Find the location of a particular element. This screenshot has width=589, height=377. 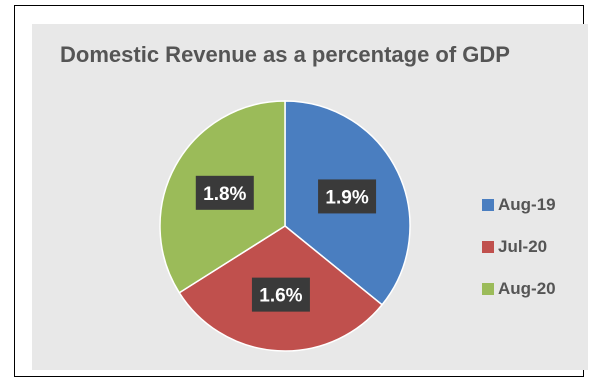

chart-title: Domestic Revenue as a percentage of GDP is located at coordinates (285, 54).